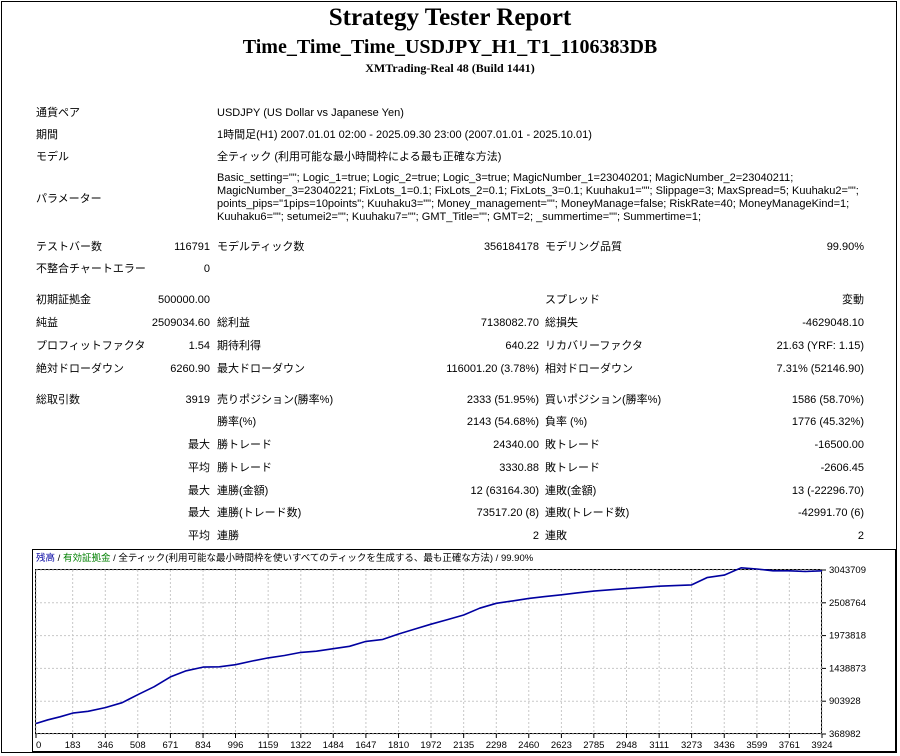 The width and height of the screenshot is (900, 756). I want to click on spread-value: 変動, so click(853, 300).